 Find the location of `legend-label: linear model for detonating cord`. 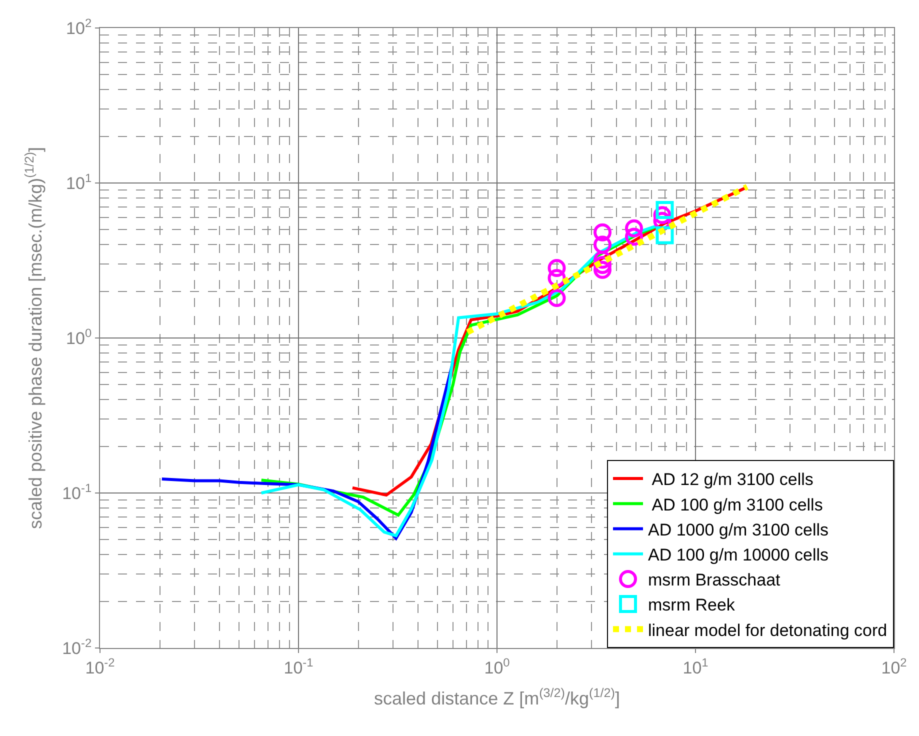

legend-label: linear model for detonating cord is located at coordinates (768, 630).